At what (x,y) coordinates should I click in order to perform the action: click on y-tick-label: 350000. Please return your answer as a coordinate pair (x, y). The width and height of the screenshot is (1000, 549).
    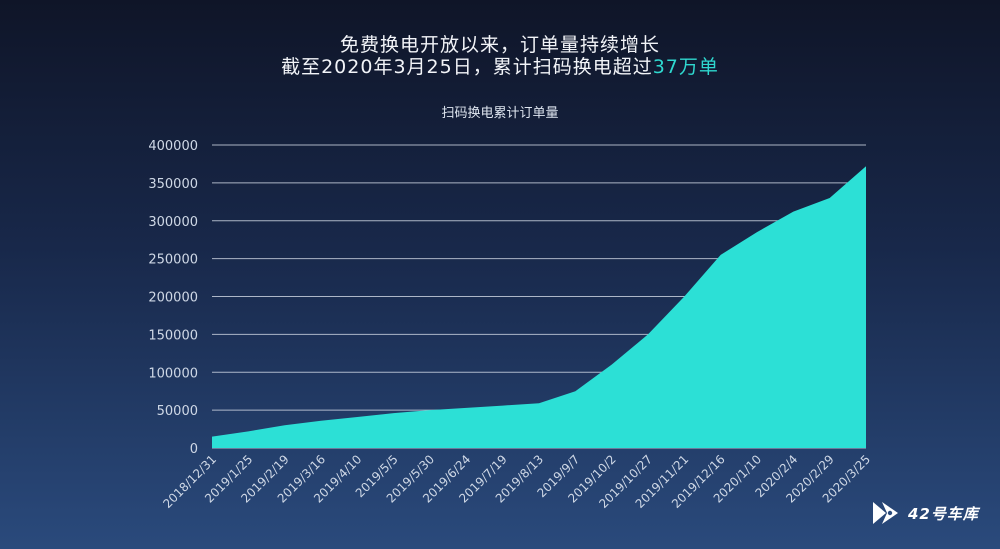
    Looking at the image, I should click on (173, 184).